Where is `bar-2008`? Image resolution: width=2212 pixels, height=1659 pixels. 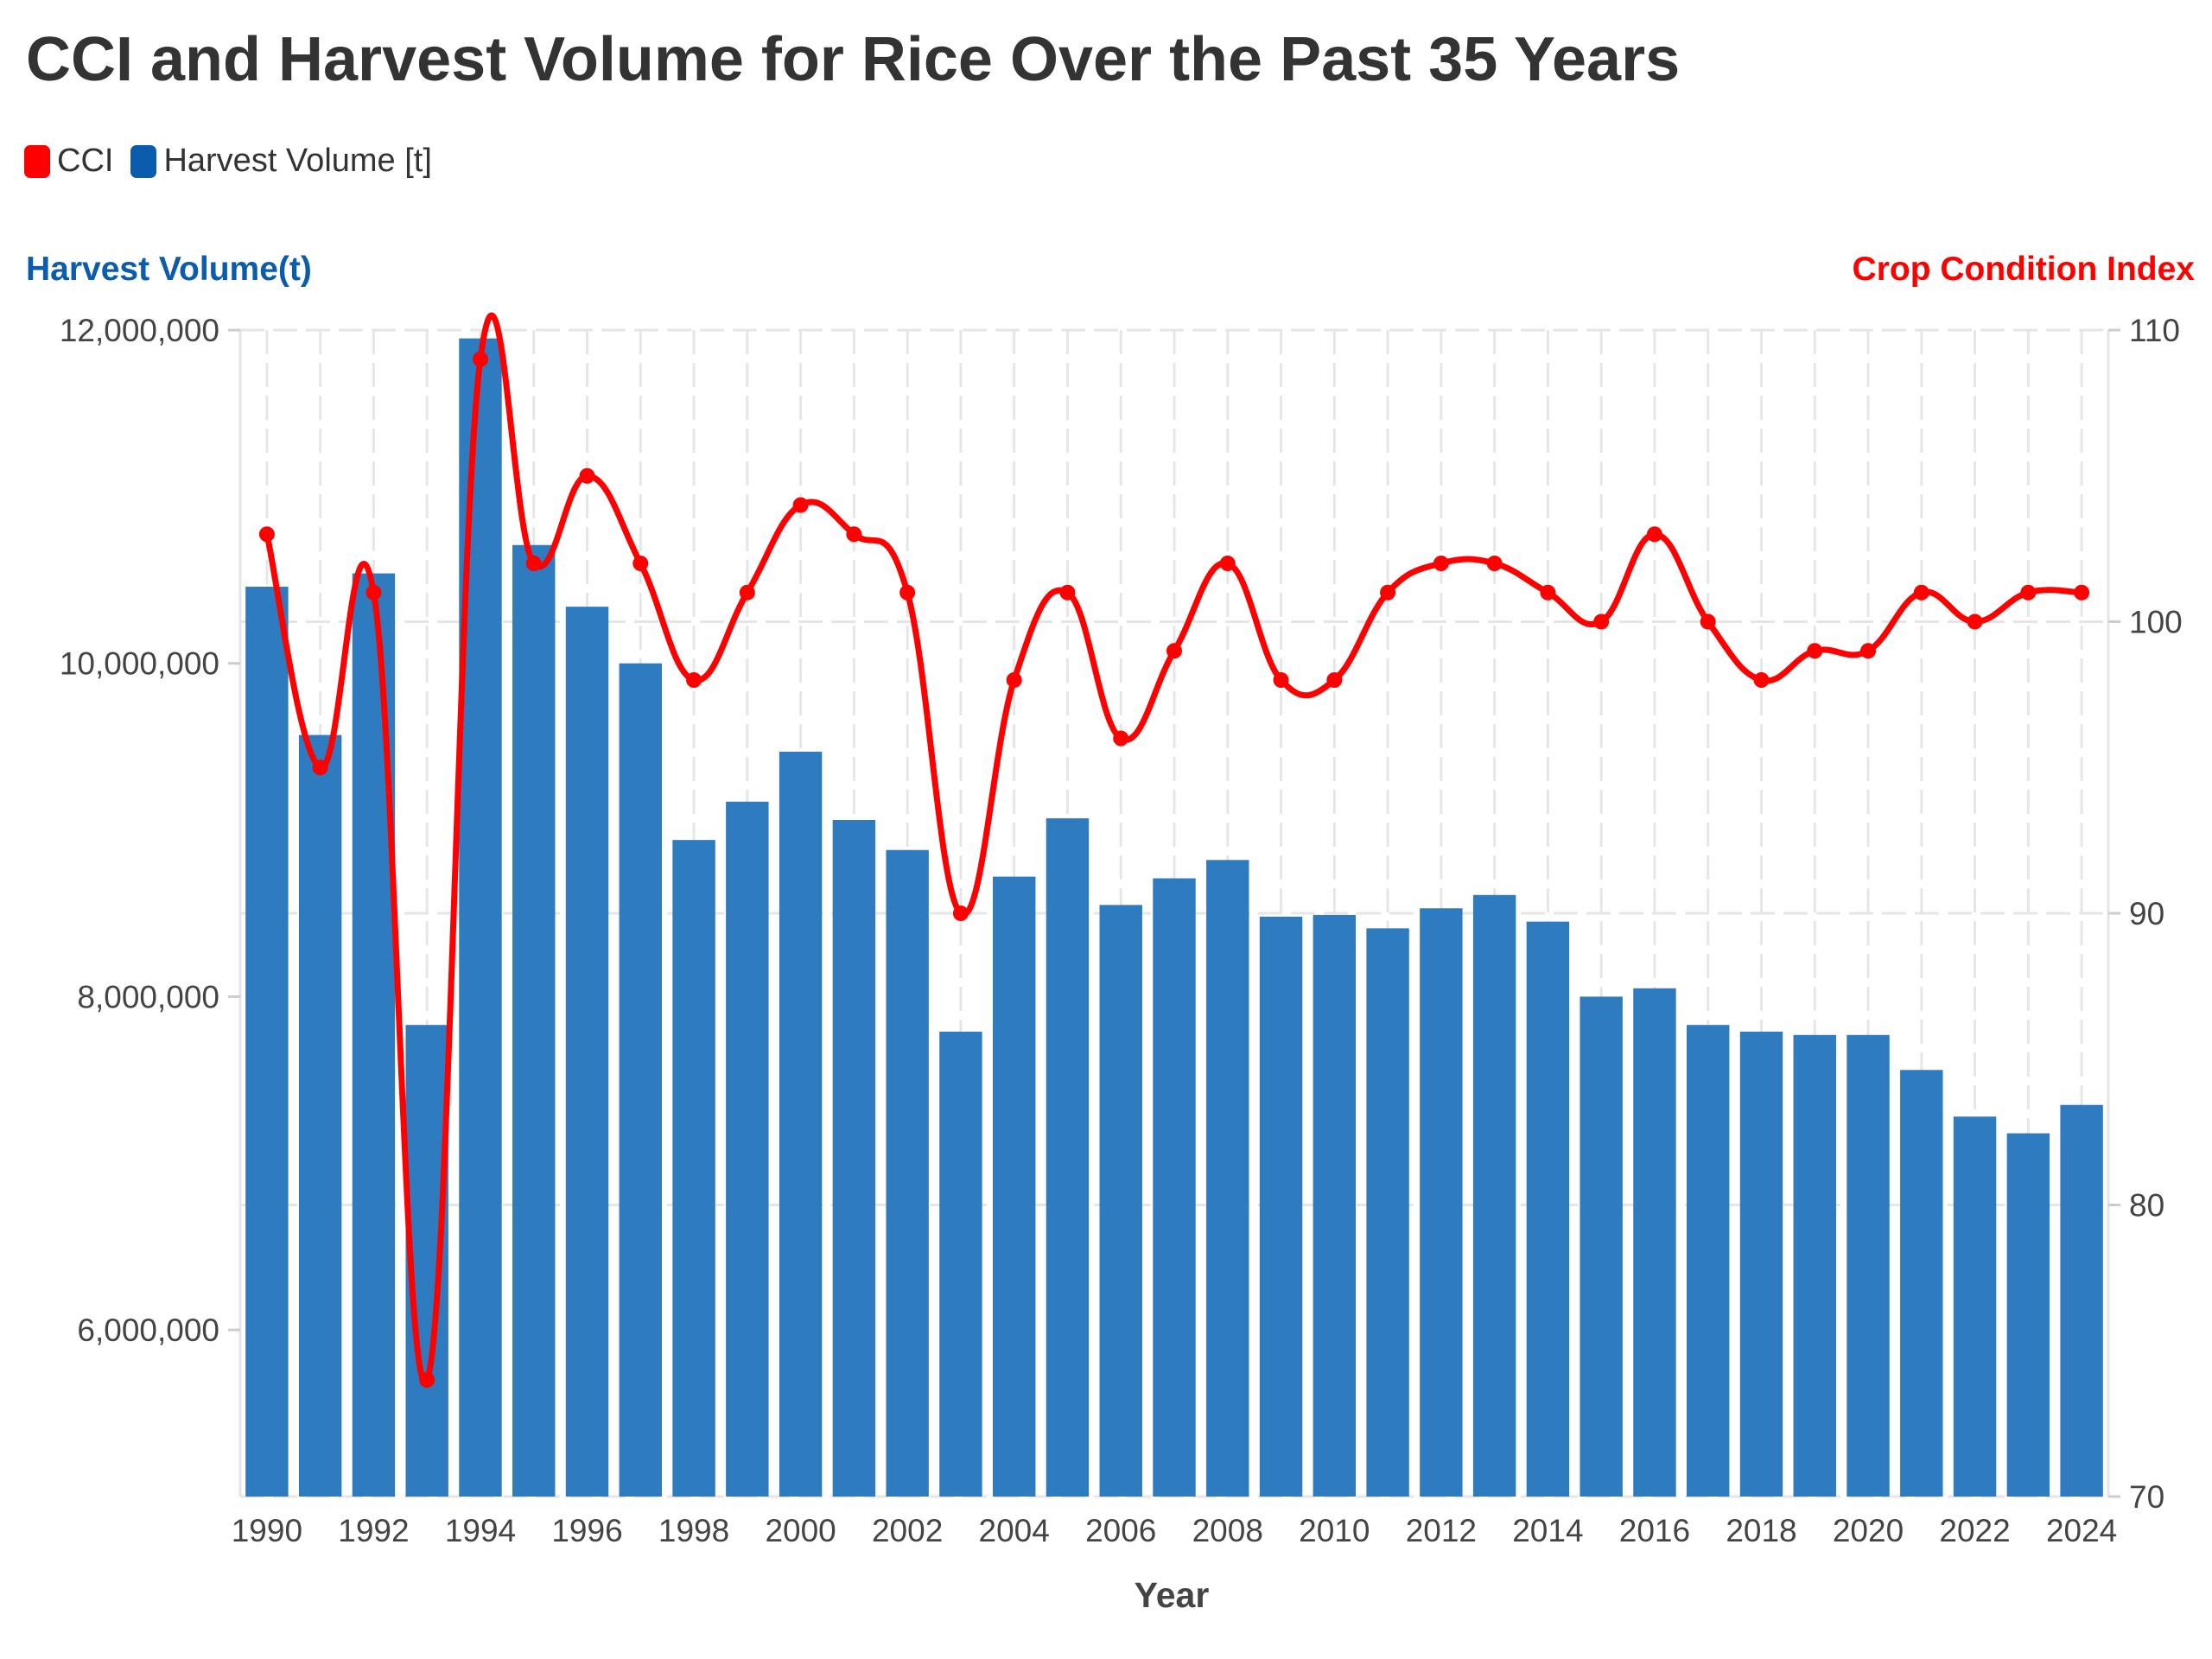 bar-2008 is located at coordinates (1227, 1178).